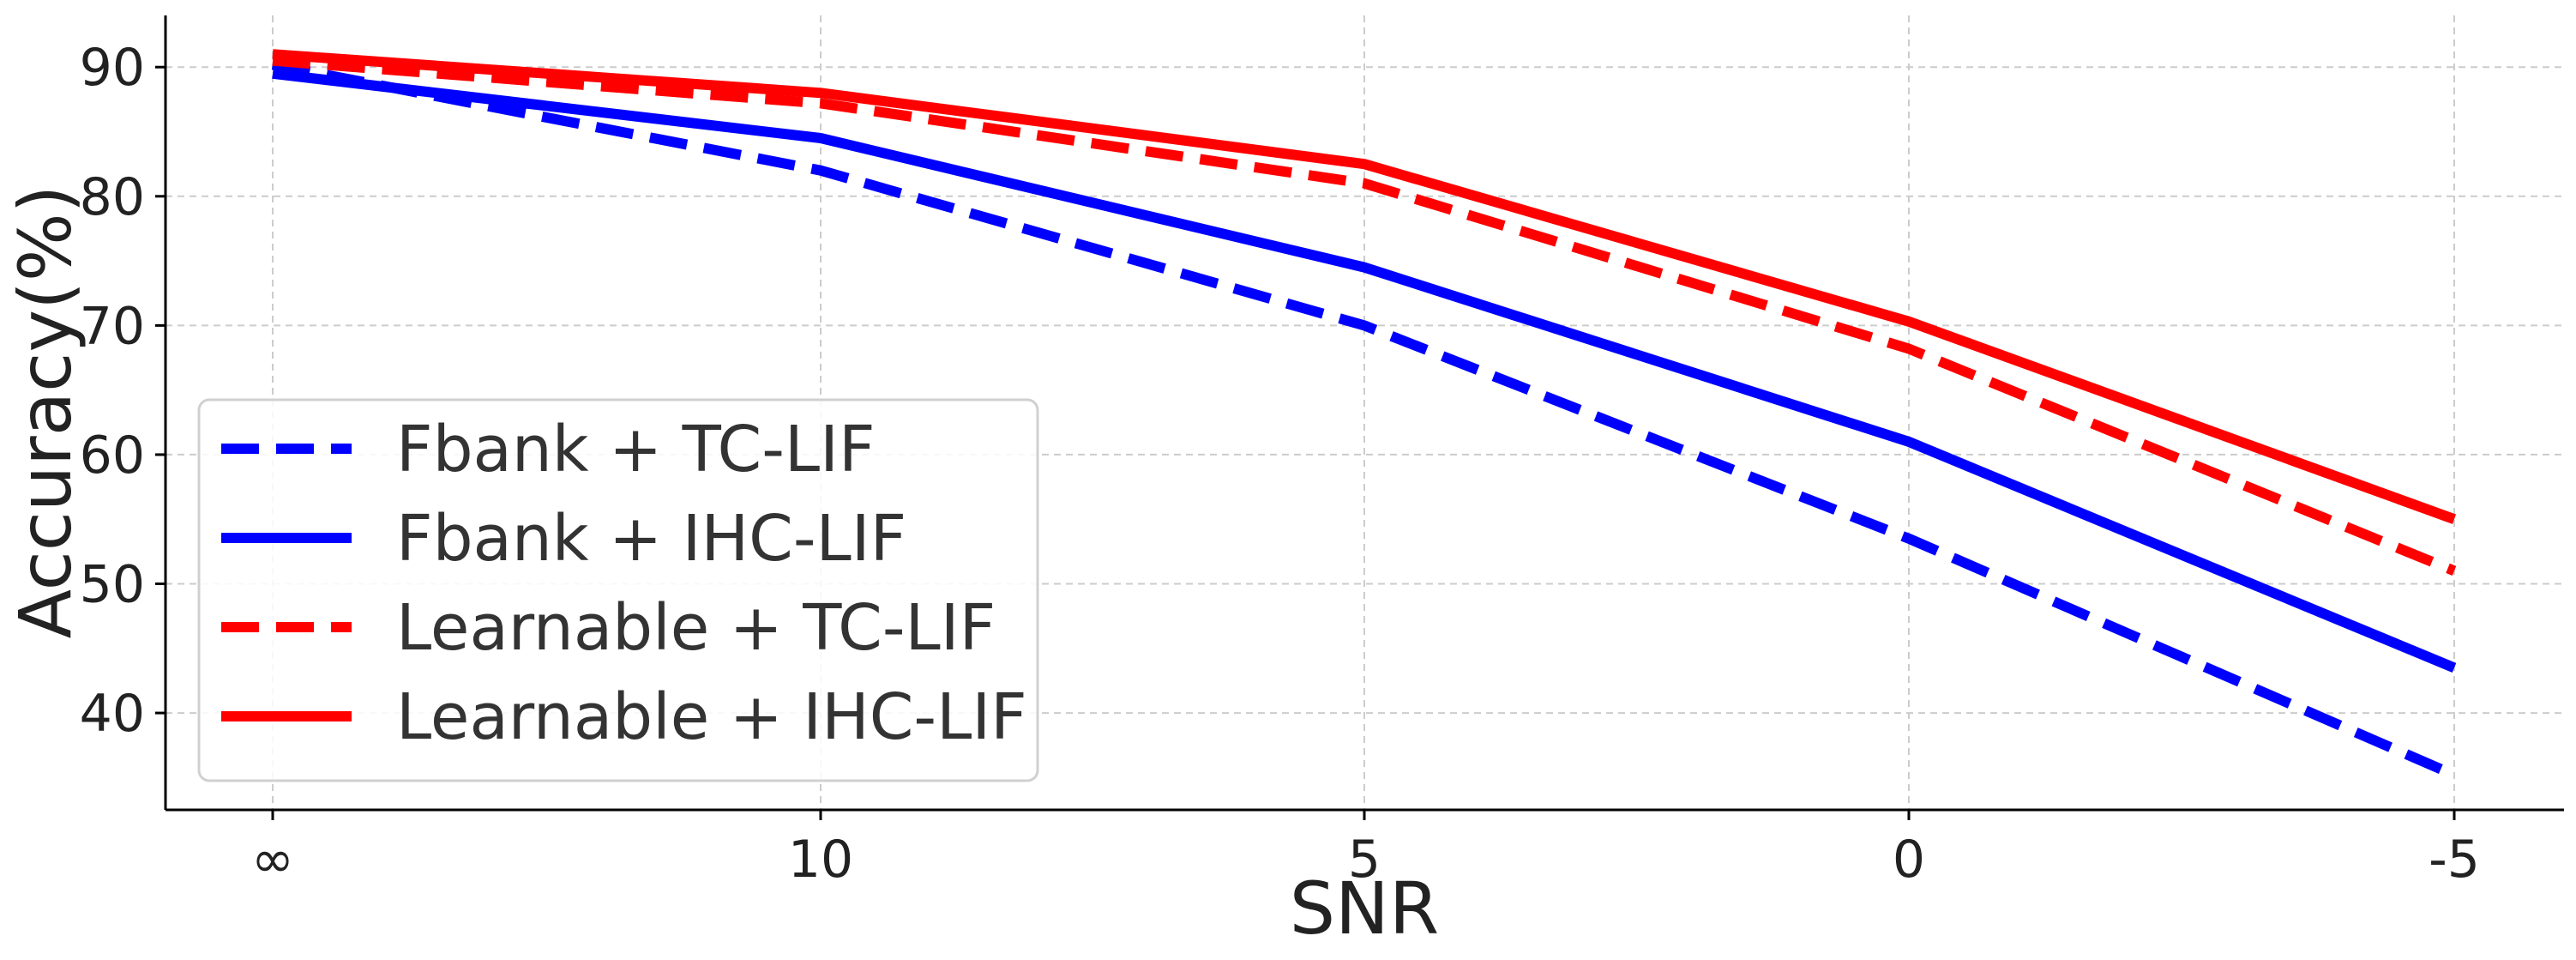  What do you see at coordinates (1365, 908) in the screenshot?
I see `x-axis-title: SNR` at bounding box center [1365, 908].